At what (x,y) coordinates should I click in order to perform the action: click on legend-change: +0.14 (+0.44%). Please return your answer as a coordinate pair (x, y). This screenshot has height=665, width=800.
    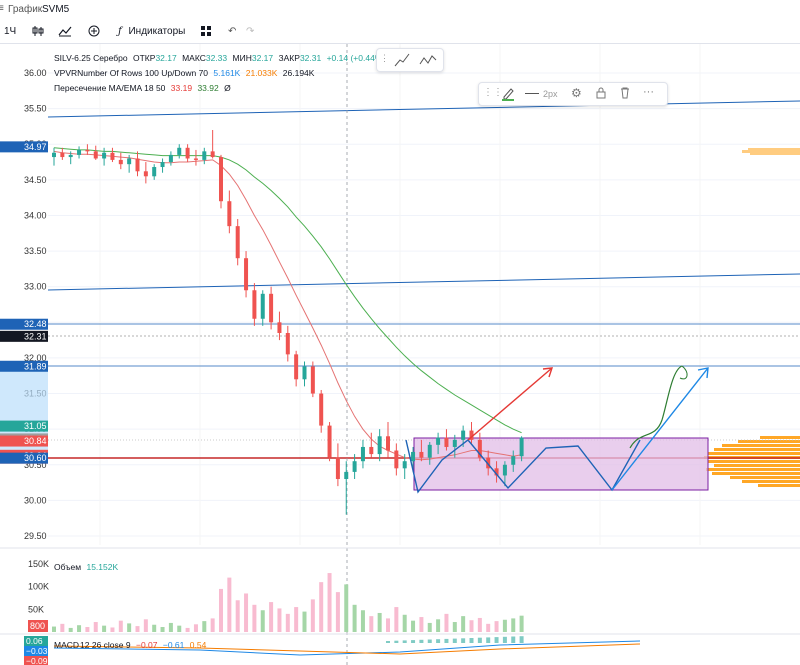
    Looking at the image, I should click on (356, 58).